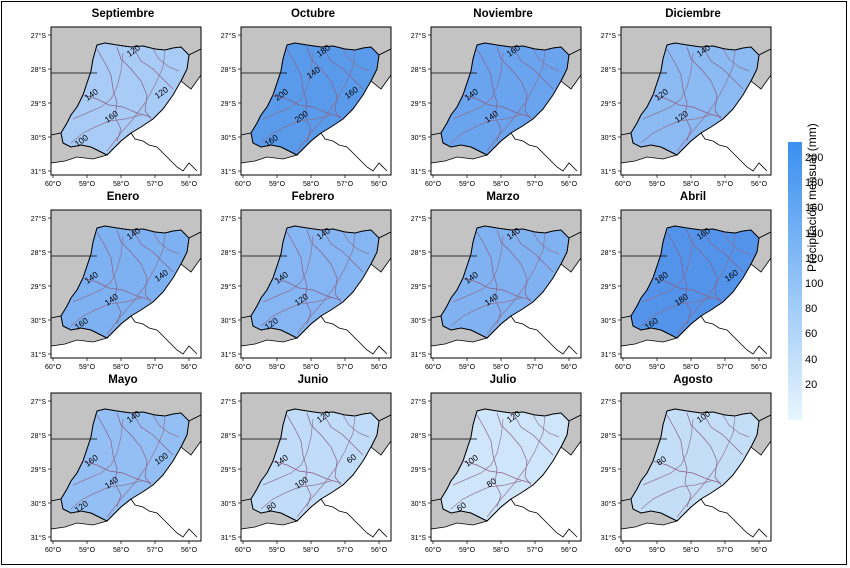 The image size is (850, 568). I want to click on legend-tick-label: 60, so click(811, 334).